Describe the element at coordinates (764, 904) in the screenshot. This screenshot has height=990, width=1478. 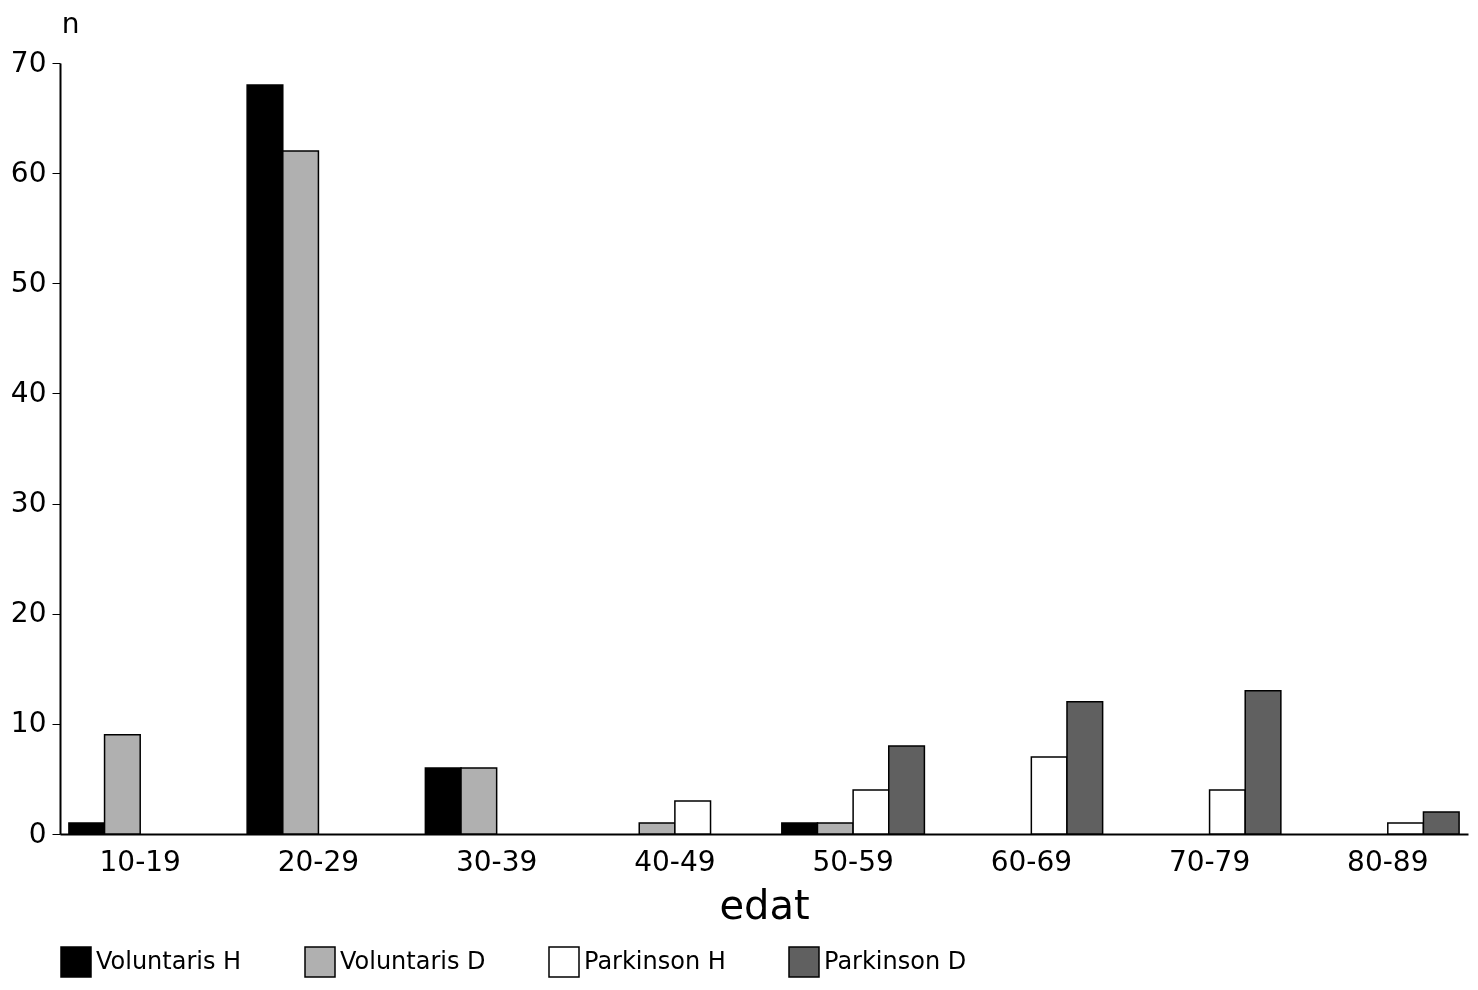
I see `x-axis-title: edat` at that location.